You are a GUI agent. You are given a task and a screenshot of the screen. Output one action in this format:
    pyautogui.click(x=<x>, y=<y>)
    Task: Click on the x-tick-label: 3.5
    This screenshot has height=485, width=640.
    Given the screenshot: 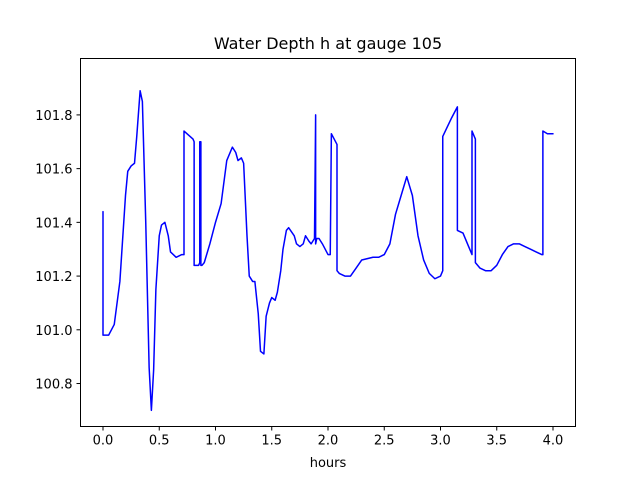 What is the action you would take?
    pyautogui.click(x=496, y=441)
    